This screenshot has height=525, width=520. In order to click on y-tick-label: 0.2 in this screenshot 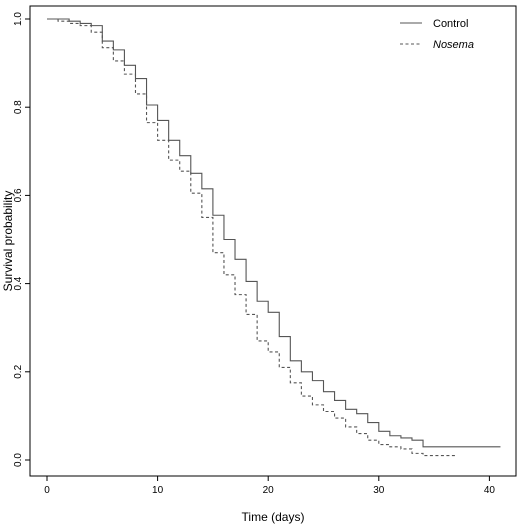, I will do `click(18, 371)`.